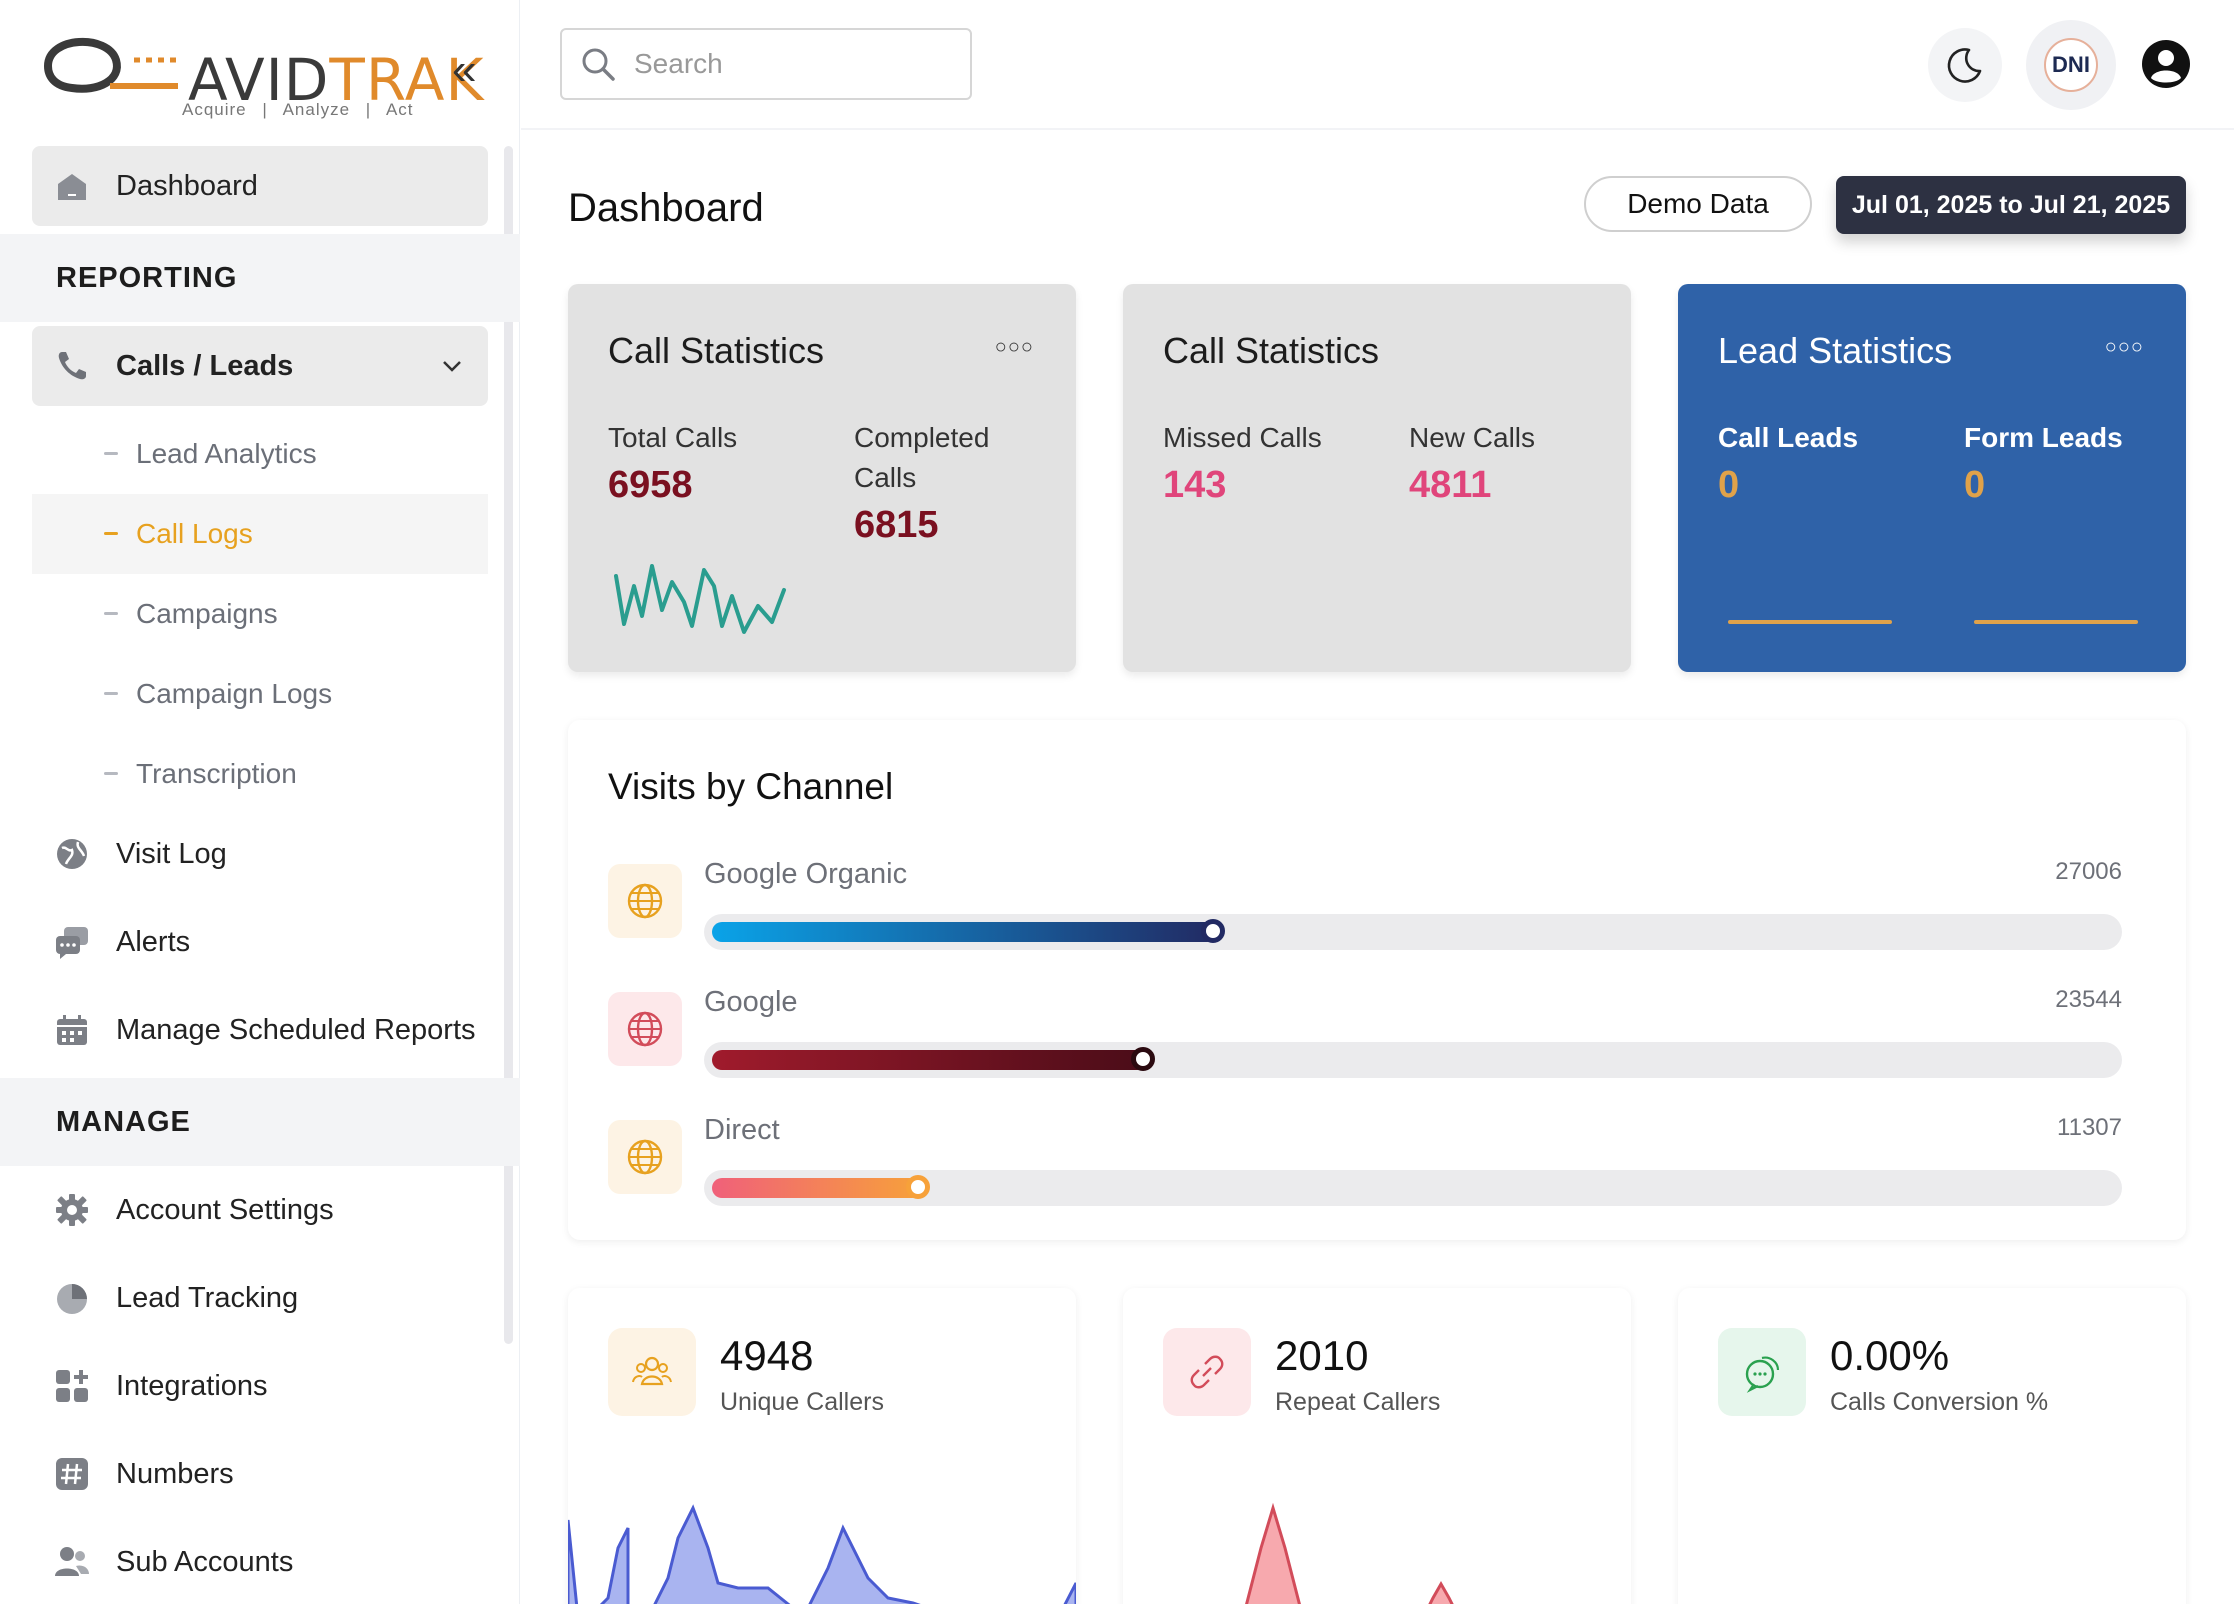 The height and width of the screenshot is (1604, 2234). What do you see at coordinates (234, 693) in the screenshot?
I see `sidebar-subitem-label: Campaign Logs` at bounding box center [234, 693].